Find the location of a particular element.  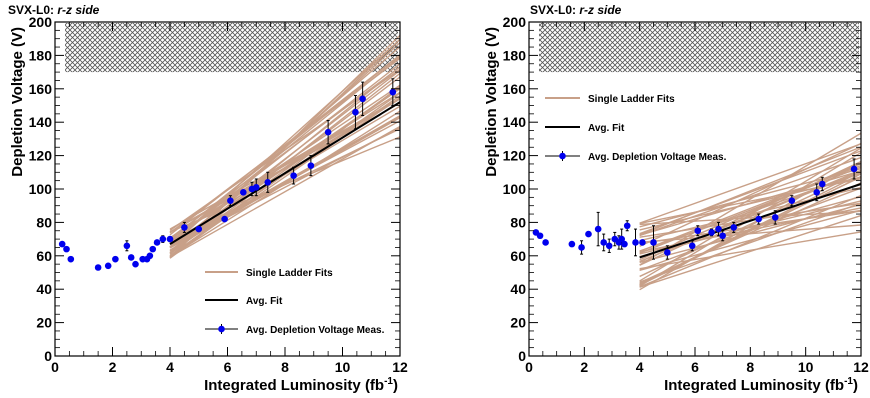

measurements is located at coordinates (695, 209).